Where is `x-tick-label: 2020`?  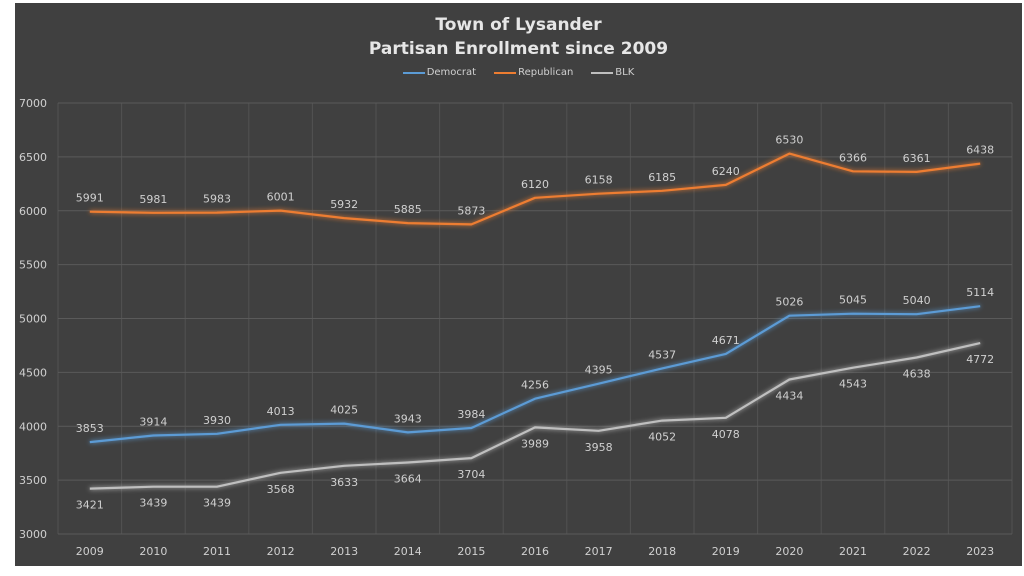 x-tick-label: 2020 is located at coordinates (789, 551).